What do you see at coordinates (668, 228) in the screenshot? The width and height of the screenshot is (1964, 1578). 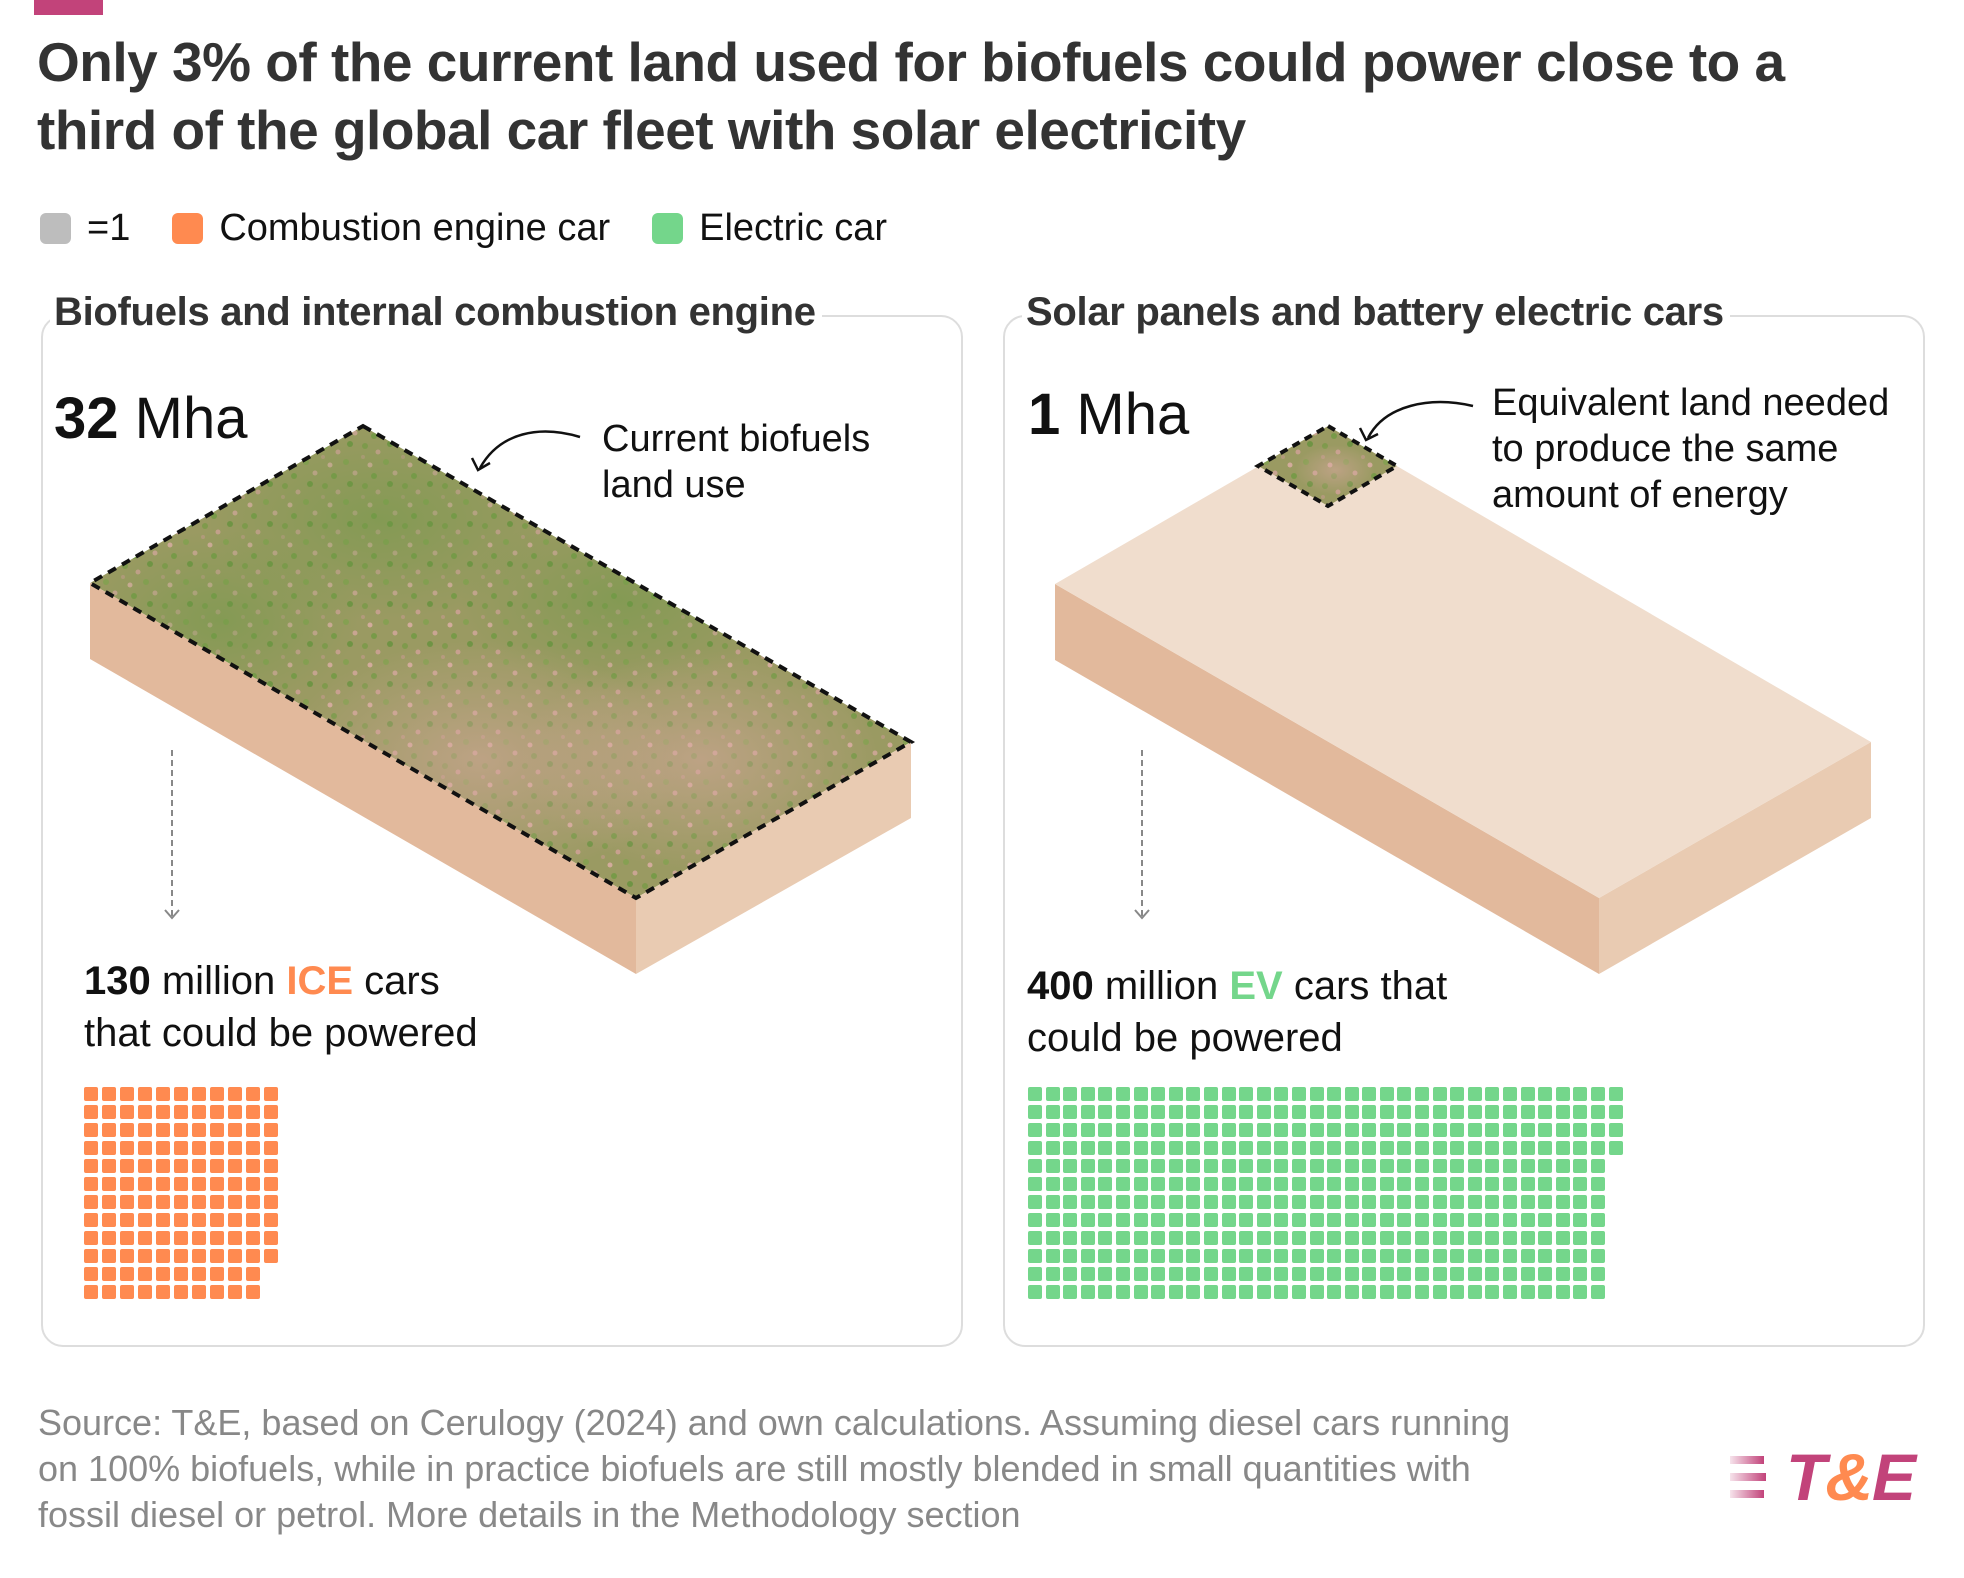 I see `legend-swatch-green-icon` at bounding box center [668, 228].